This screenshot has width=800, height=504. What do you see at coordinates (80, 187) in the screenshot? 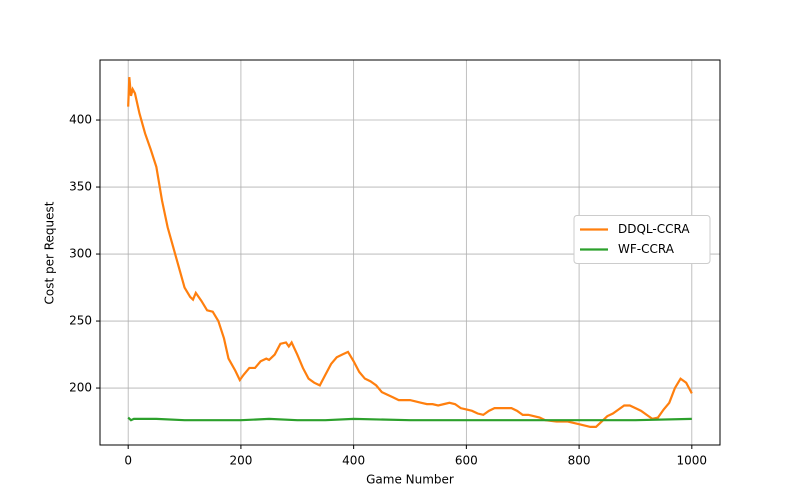
I see `y-tick-label: 350` at bounding box center [80, 187].